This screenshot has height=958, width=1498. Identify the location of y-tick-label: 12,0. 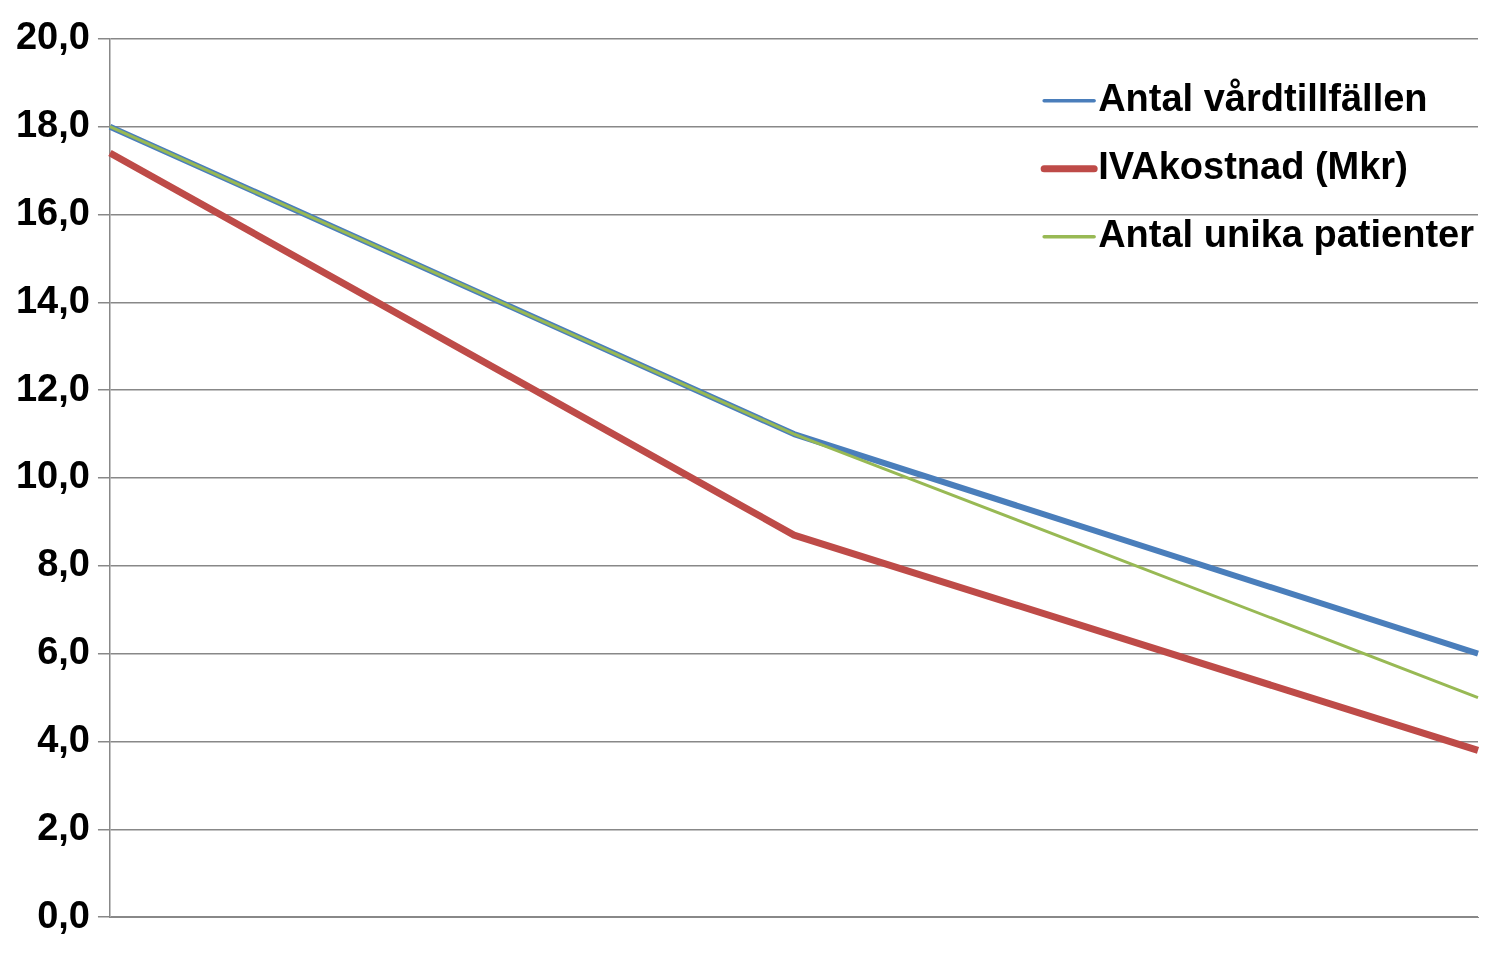
(52, 387).